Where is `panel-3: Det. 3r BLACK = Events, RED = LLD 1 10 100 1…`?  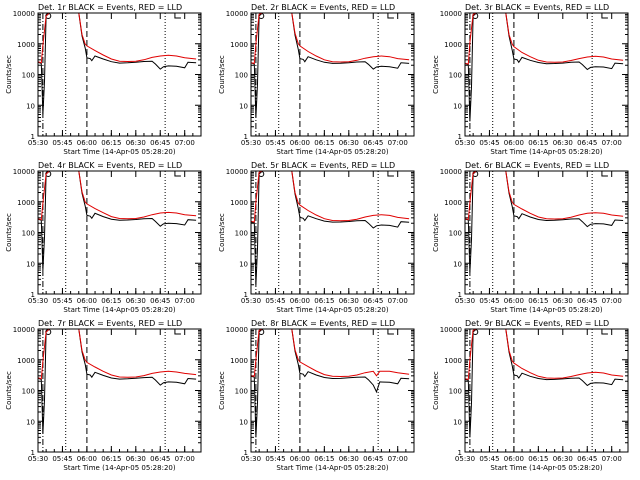 panel-3: Det. 3r BLACK = Events, RED = LLD 1 10 100 1… is located at coordinates (530, 79).